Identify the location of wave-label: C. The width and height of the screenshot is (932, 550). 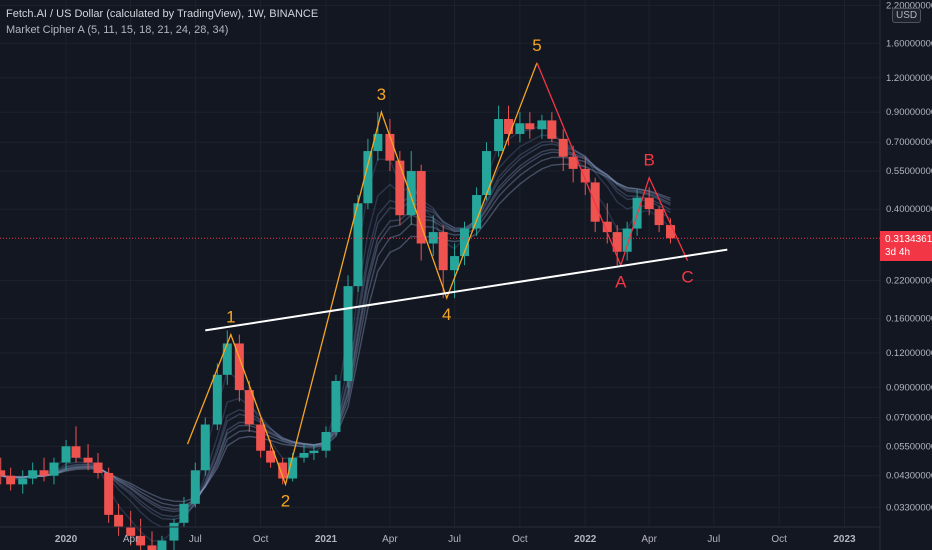
(687, 277).